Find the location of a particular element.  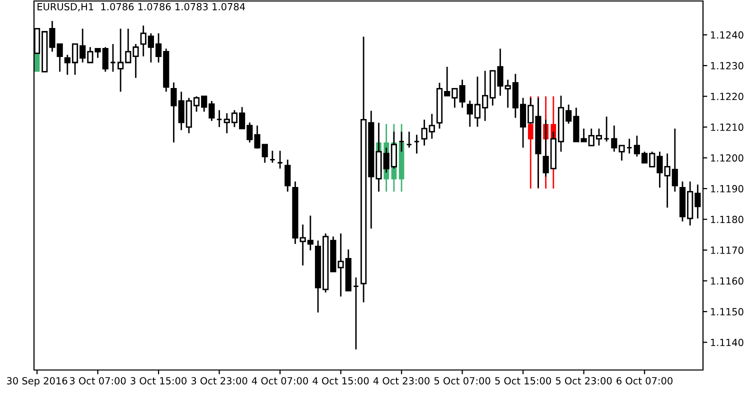

x-tick-label: 4 Oct 15:00 is located at coordinates (340, 380).